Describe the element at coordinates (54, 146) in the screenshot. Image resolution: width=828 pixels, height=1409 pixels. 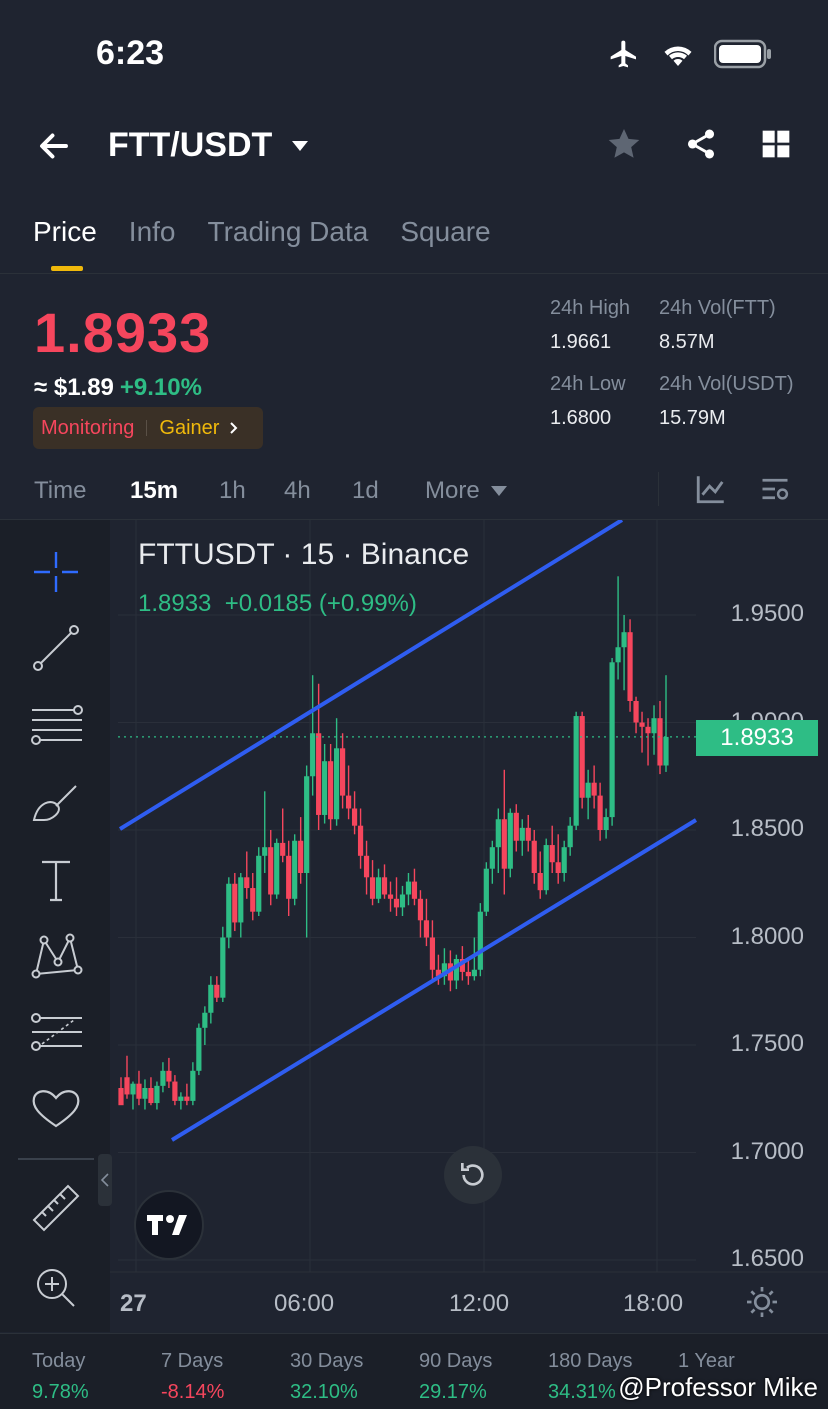
I see `back-arrow-icon` at that location.